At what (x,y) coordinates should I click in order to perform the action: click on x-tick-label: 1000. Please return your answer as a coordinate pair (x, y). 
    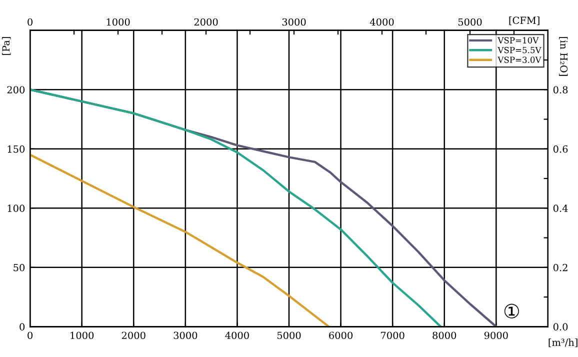
    Looking at the image, I should click on (82, 336).